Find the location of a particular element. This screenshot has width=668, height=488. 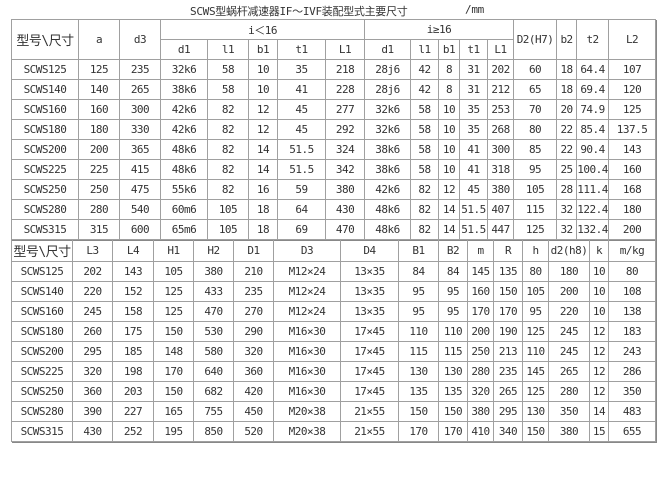

value-cell: 160 is located at coordinates (480, 291).